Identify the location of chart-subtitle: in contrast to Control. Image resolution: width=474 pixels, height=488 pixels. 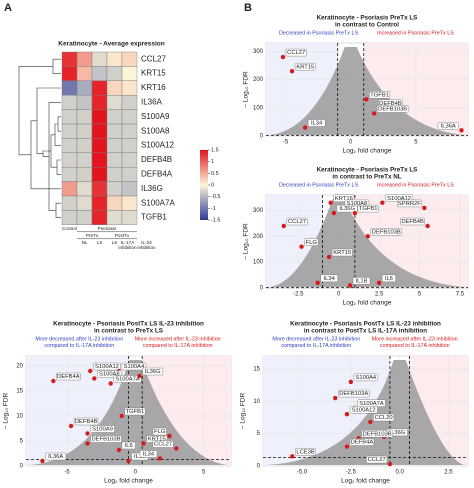
(367, 25).